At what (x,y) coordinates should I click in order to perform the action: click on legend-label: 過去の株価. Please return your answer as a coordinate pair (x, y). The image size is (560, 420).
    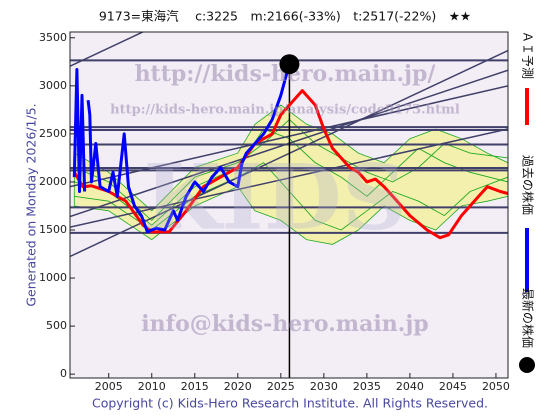
    Looking at the image, I should click on (528, 185).